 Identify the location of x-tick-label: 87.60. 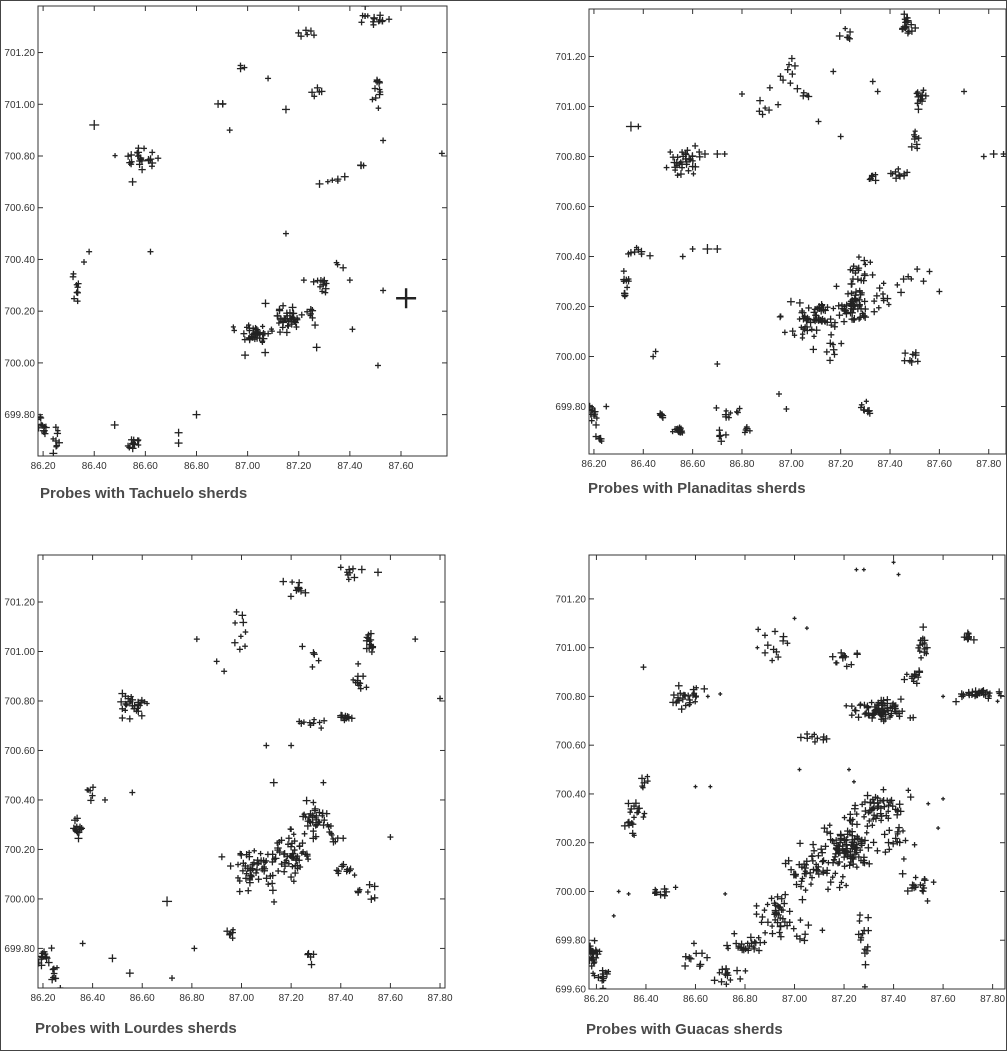
(943, 999).